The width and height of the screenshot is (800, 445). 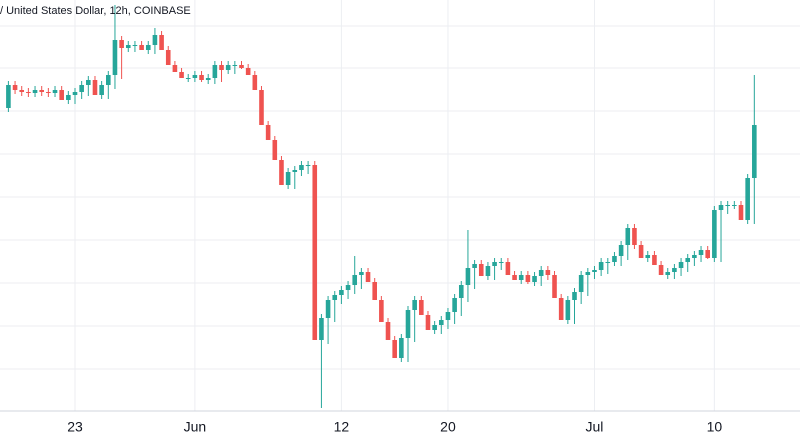 I want to click on x-tick-label: Jun, so click(x=195, y=427).